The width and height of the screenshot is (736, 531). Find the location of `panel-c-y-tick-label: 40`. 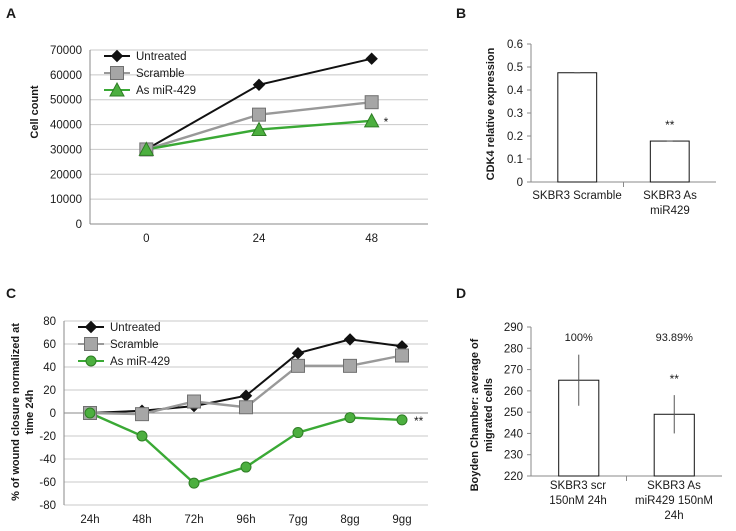

panel-c-y-tick-label: 40 is located at coordinates (49, 368).